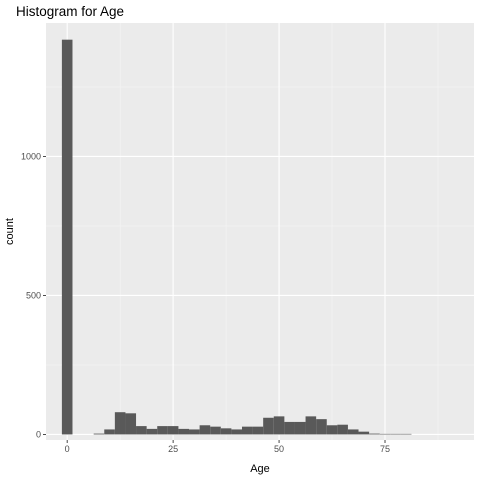 This screenshot has width=480, height=480. I want to click on x-axis: 0 25 50 75, so click(227, 447).